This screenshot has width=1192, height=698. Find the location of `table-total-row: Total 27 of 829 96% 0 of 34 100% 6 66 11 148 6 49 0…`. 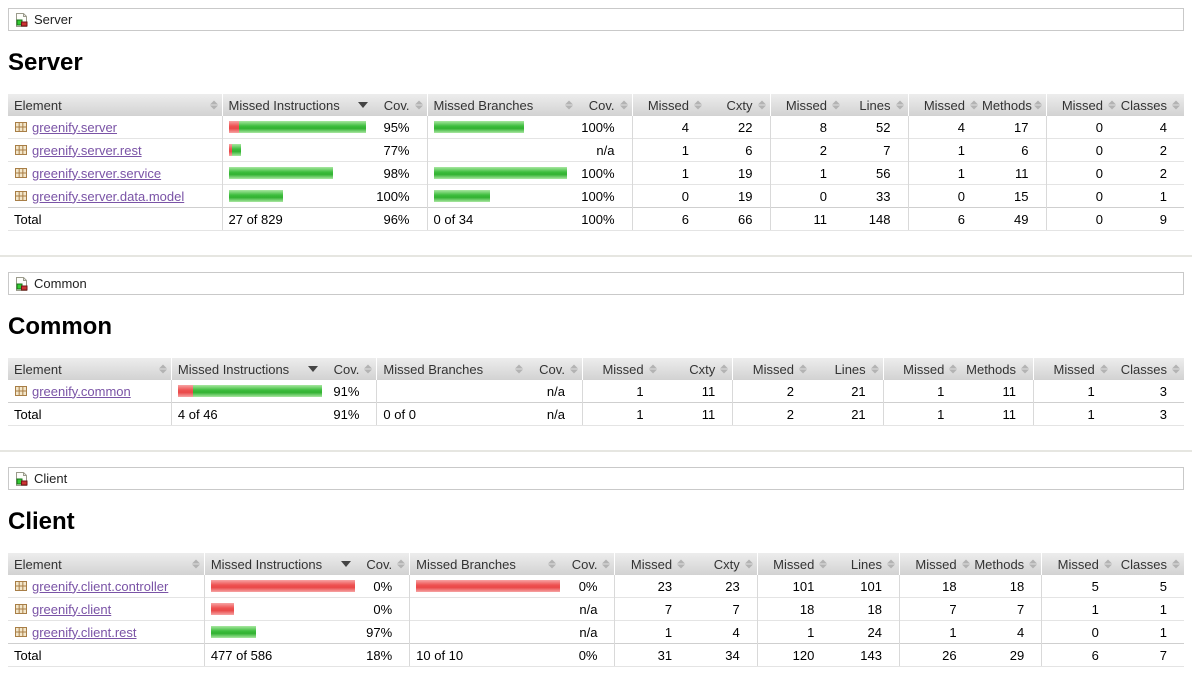

table-total-row: Total 27 of 829 96% 0 of 34 100% 6 66 11 148 6 49 0… is located at coordinates (596, 219).